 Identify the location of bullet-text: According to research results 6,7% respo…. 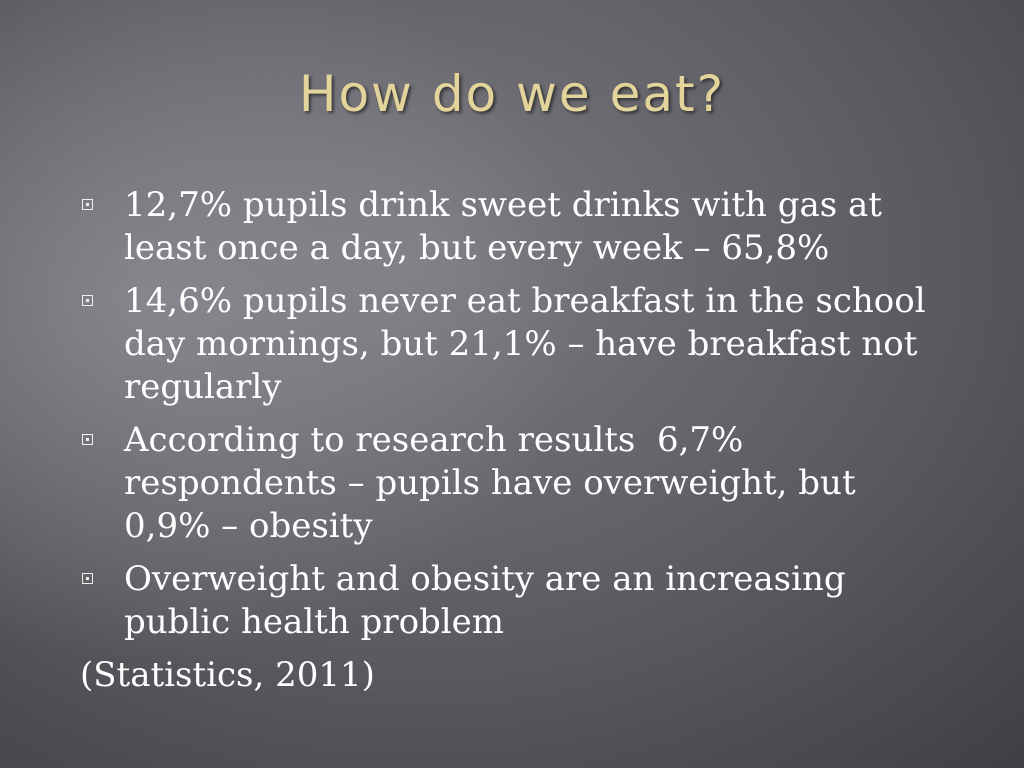
(495, 483).